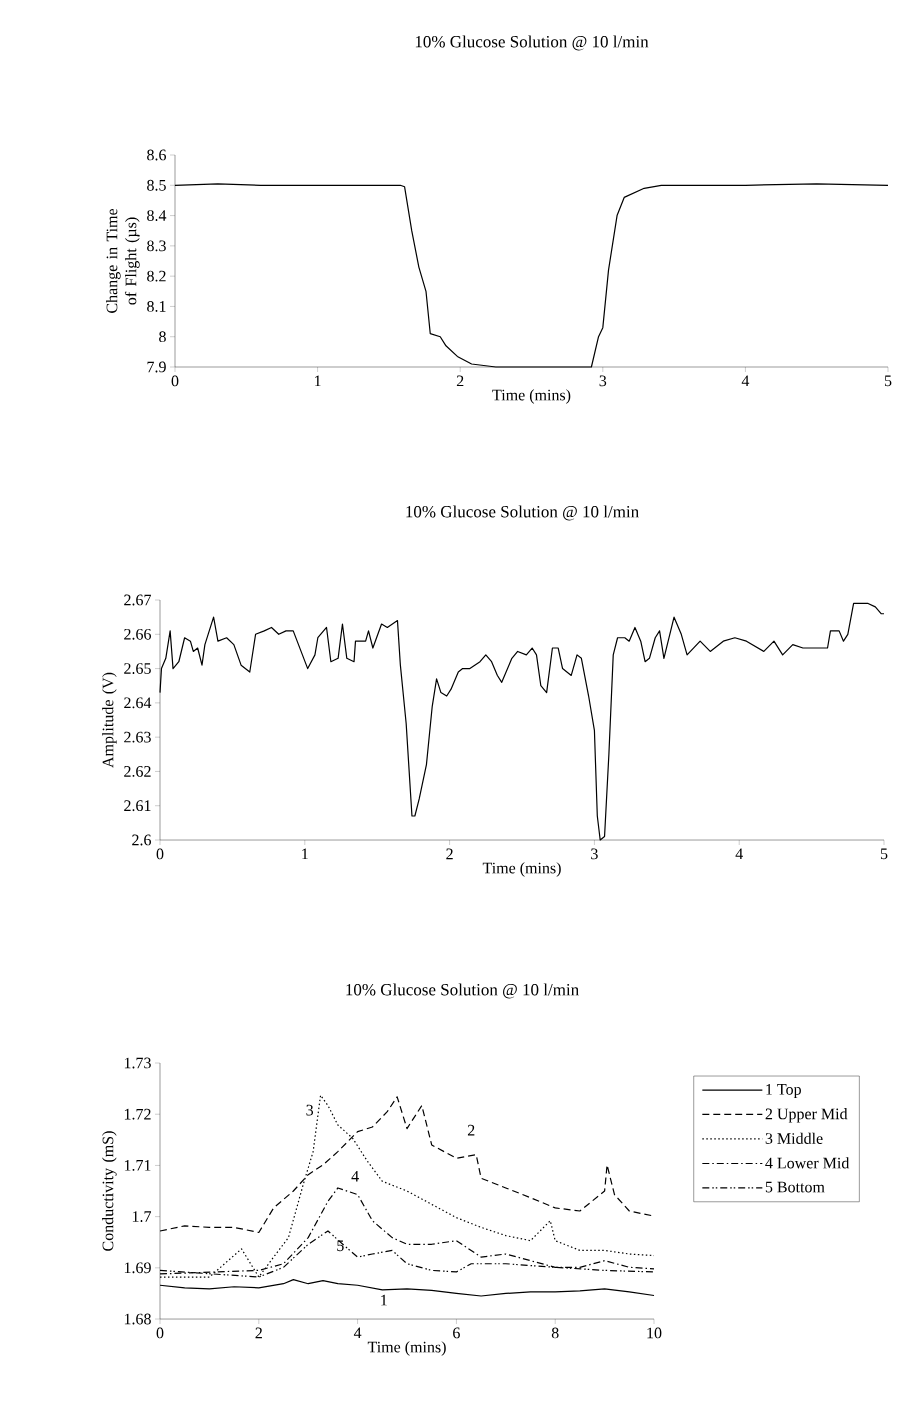 The image size is (919, 1405). I want to click on annotation: 3, so click(310, 1110).